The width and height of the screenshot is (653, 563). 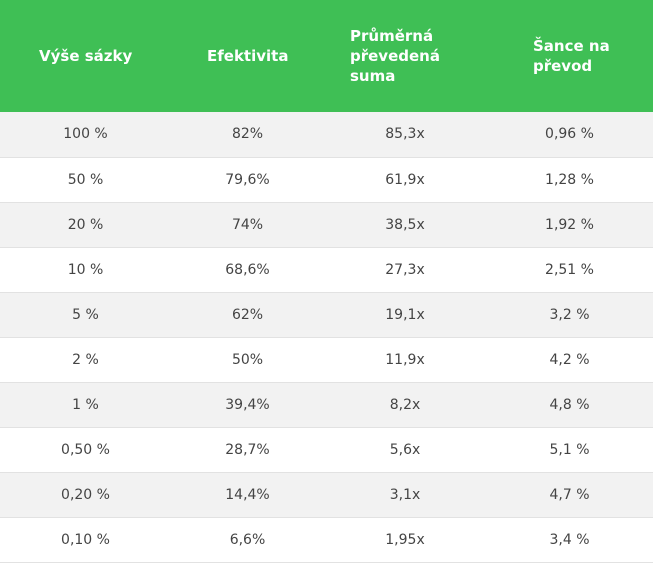 I want to click on average-transferred-amount-cell: 38,5x, so click(x=405, y=224).